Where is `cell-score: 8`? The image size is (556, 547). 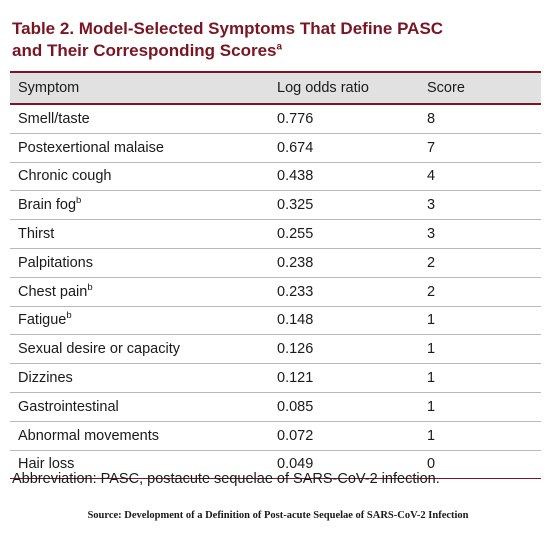
cell-score: 8 is located at coordinates (431, 118).